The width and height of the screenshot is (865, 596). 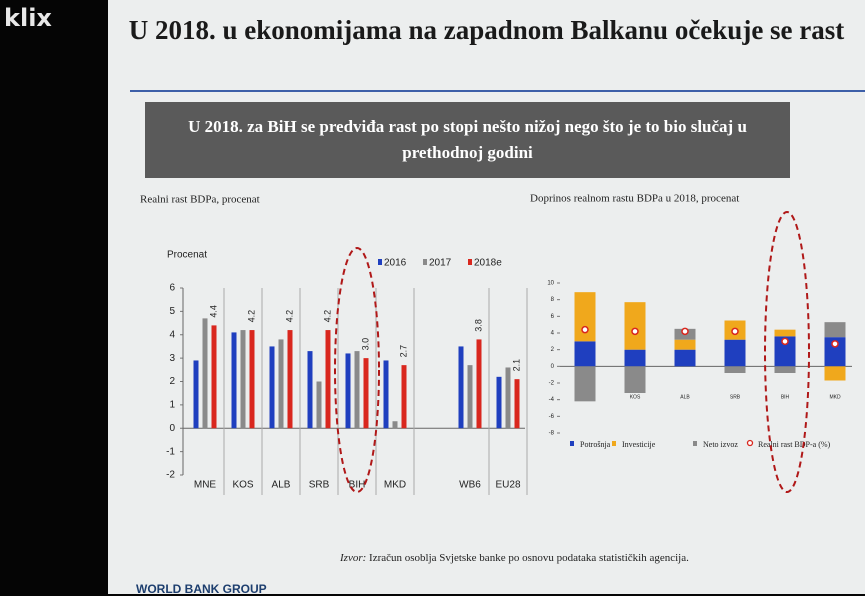 I want to click on value-label: 4.4, so click(x=213, y=311).